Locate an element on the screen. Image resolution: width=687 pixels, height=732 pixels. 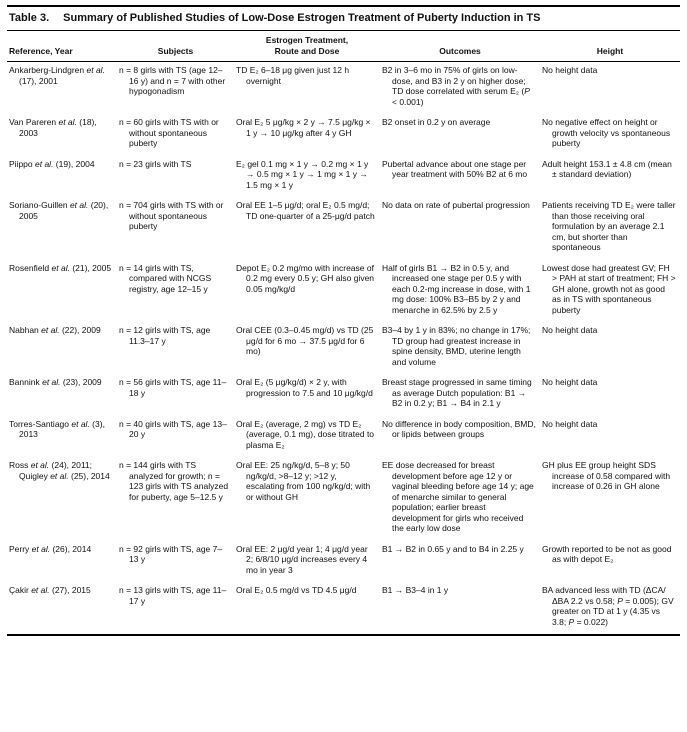
cell-outcomes: No data on rate of pubertal progression is located at coordinates (456, 205).